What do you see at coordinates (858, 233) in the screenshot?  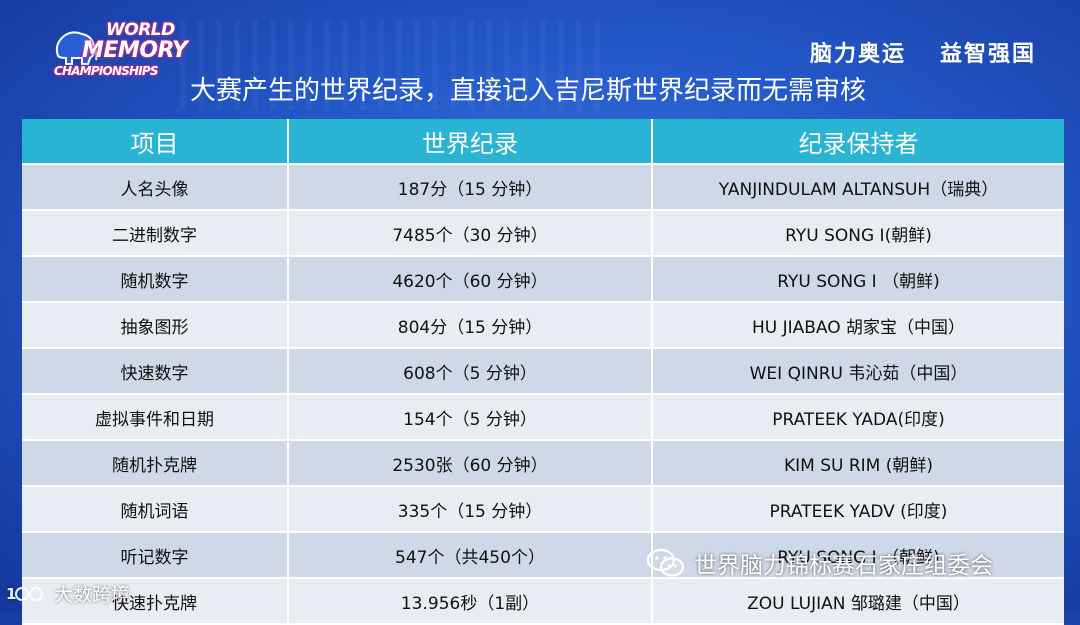 I see `cell-holder: RYU SONG I(朝鲜)` at bounding box center [858, 233].